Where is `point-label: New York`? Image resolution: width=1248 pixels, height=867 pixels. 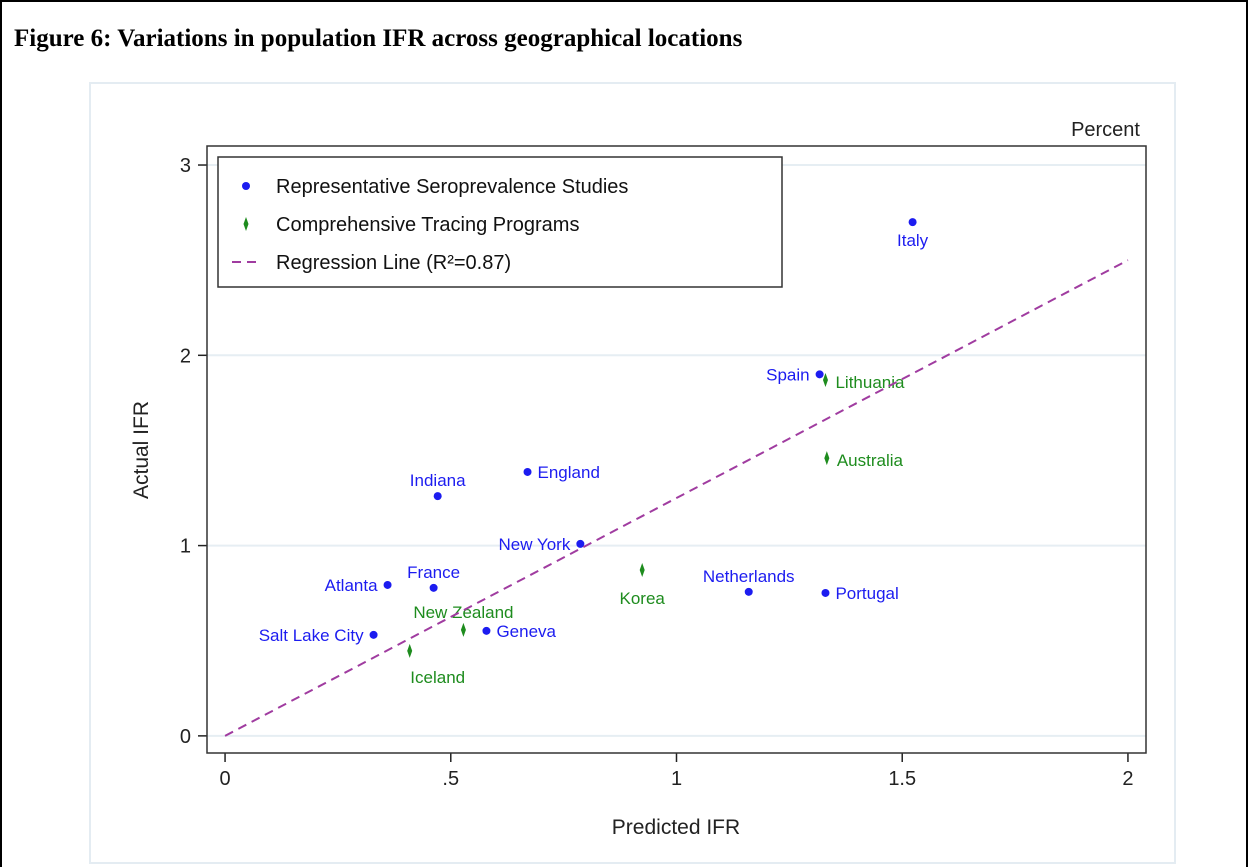
point-label: New York is located at coordinates (535, 544).